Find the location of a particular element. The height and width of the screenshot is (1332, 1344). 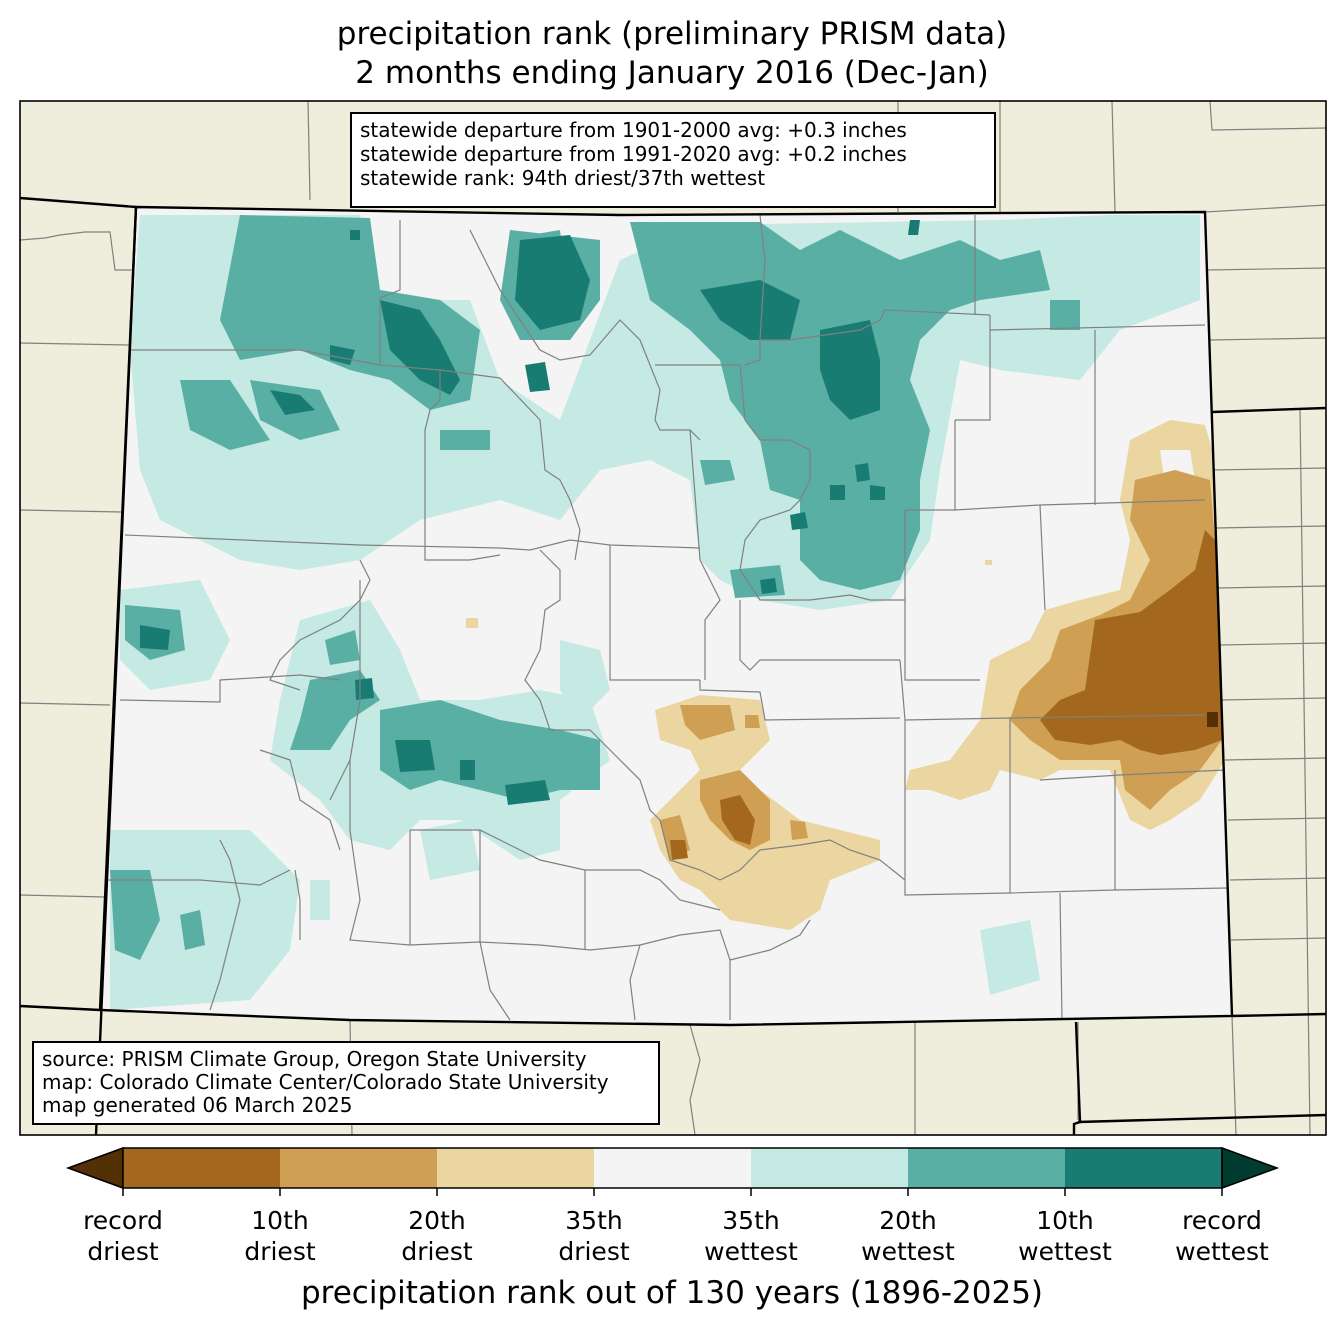

colorbar is located at coordinates (672, 1171).